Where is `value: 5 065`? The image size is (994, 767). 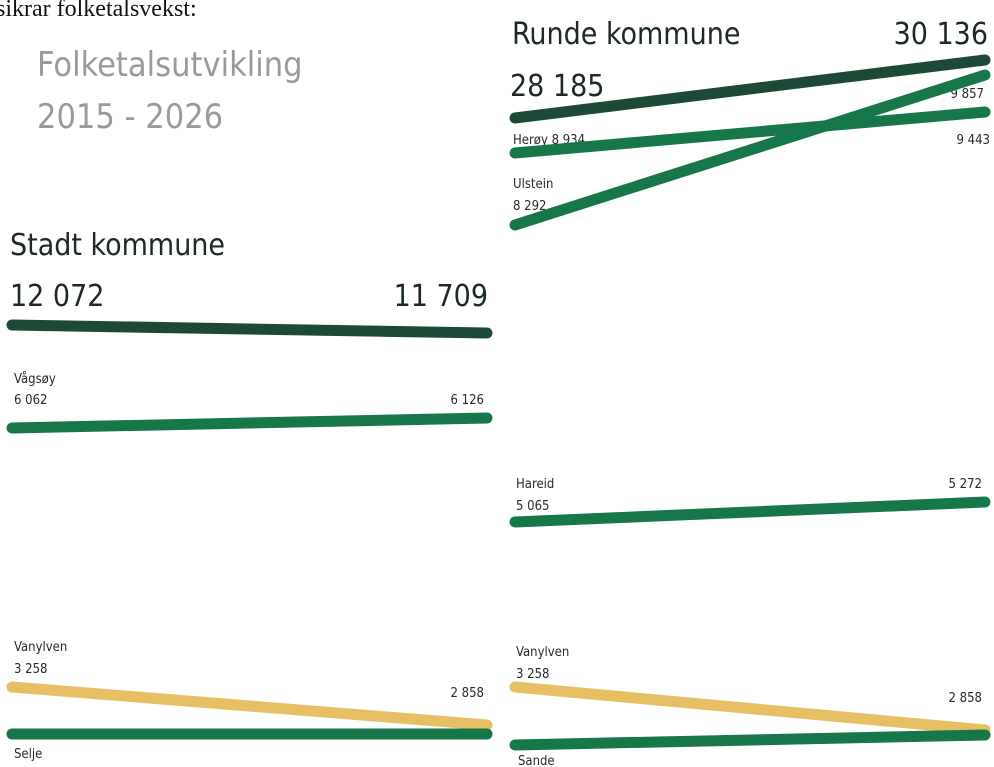
value: 5 065 is located at coordinates (532, 506).